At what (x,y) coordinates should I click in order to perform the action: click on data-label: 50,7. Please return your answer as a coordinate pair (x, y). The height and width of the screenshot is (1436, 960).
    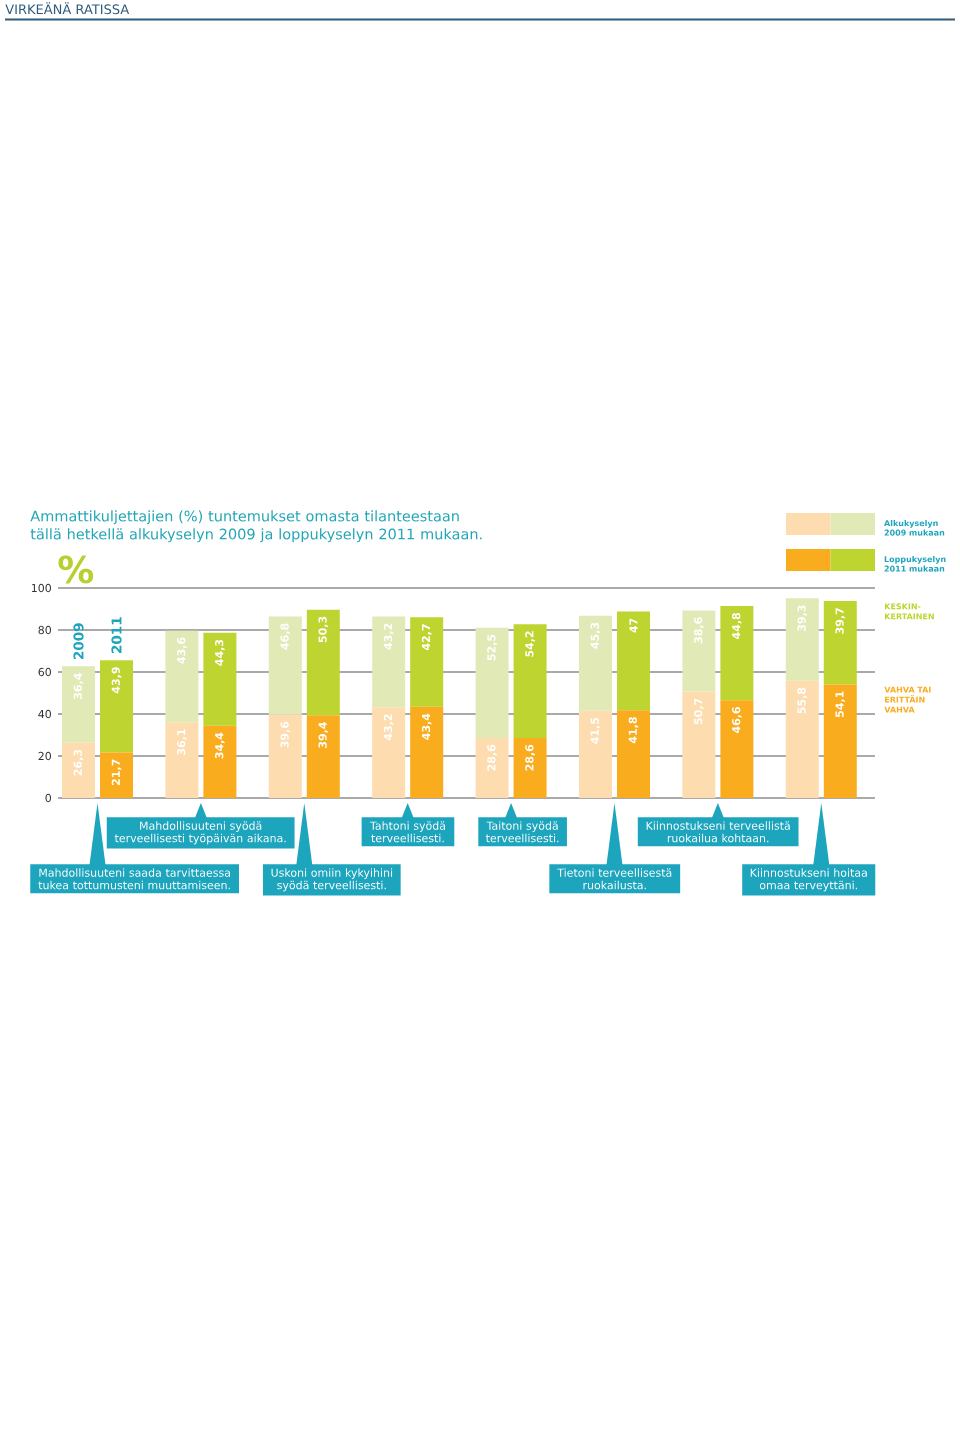
    Looking at the image, I should click on (699, 711).